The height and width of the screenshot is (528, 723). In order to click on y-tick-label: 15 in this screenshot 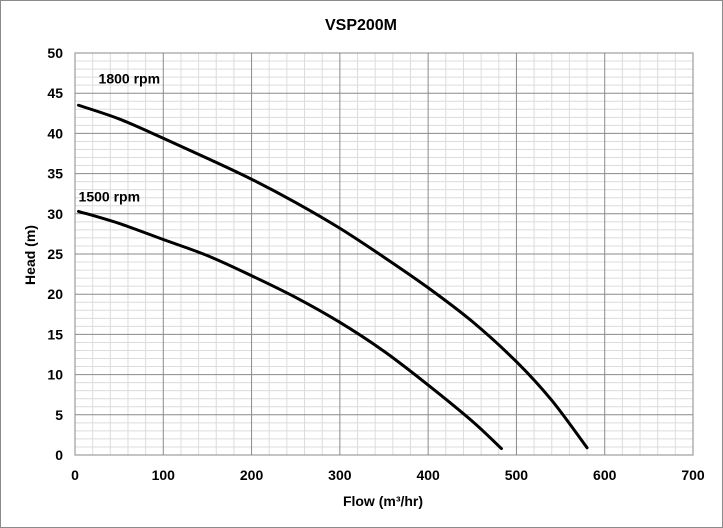, I will do `click(55, 334)`.